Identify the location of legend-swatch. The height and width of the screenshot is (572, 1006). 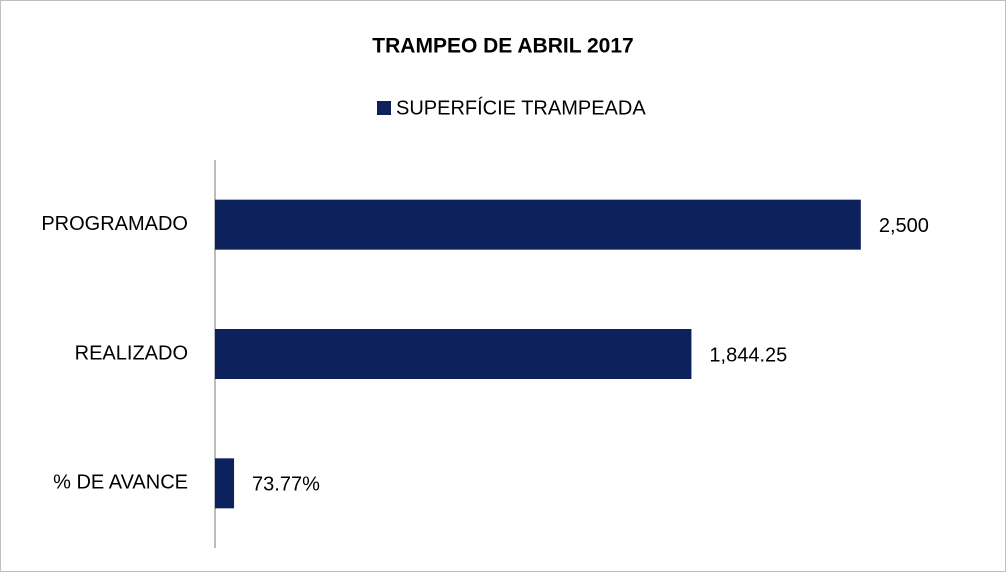
(384, 108).